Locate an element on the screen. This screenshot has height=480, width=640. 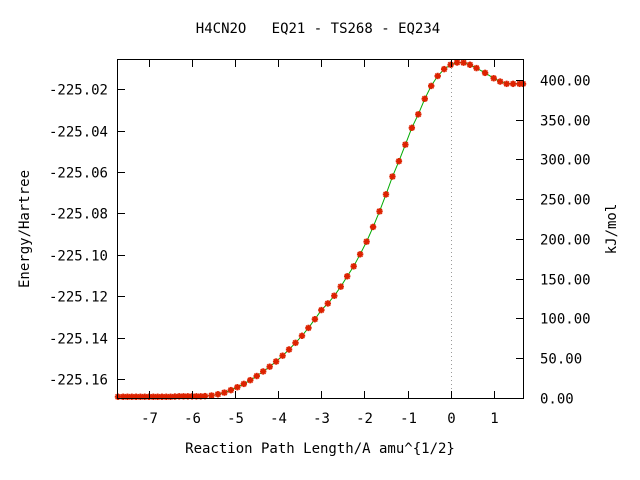
x-tick-label: -3 is located at coordinates (321, 419).